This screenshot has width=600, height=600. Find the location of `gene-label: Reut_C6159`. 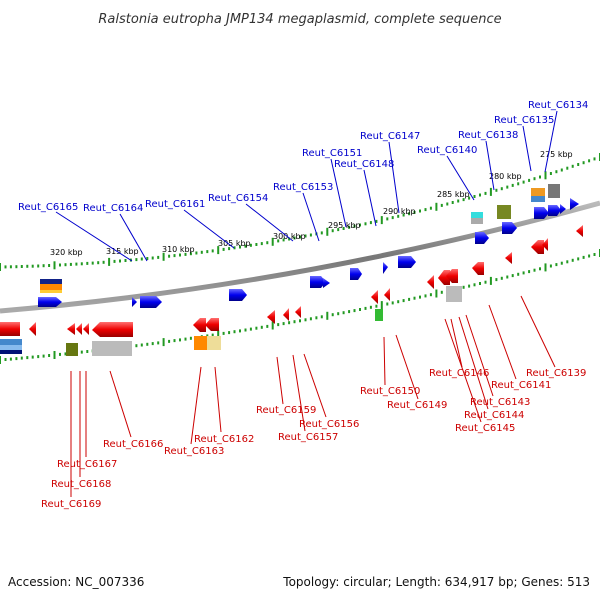

gene-label: Reut_C6159 is located at coordinates (286, 410).